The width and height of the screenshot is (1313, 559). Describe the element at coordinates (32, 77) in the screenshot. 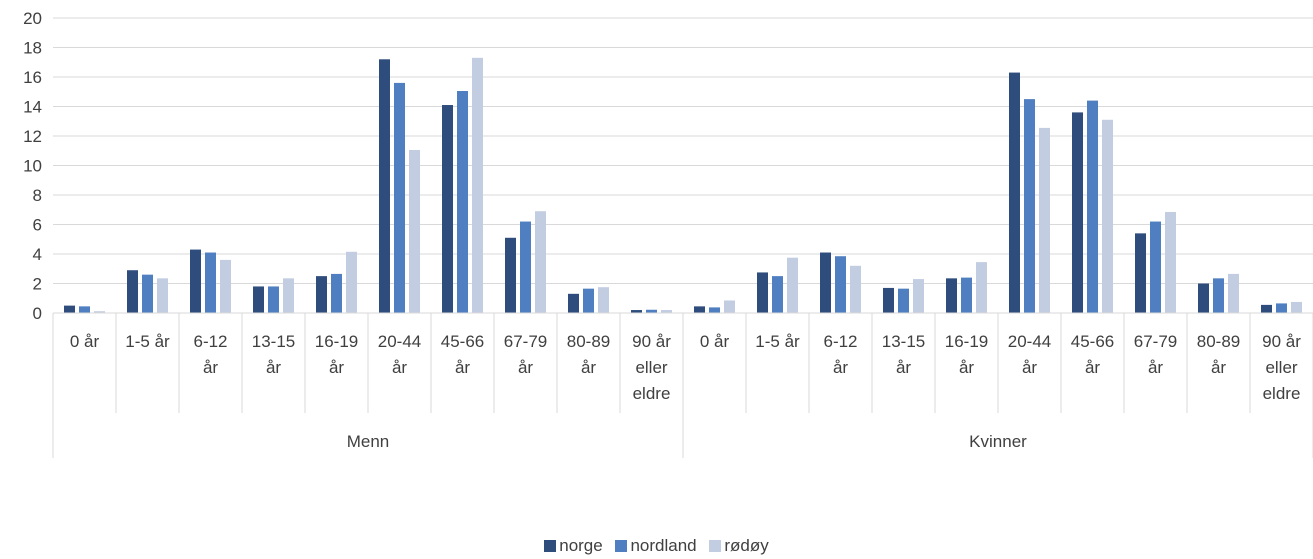

I see `y-tick-label: 16` at that location.